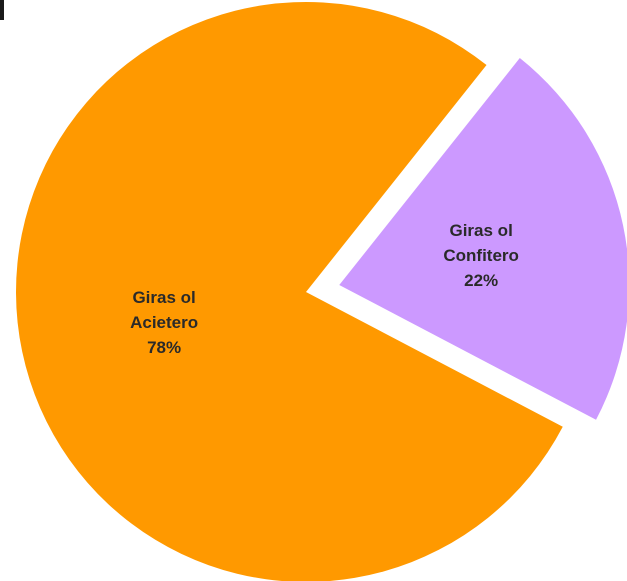 This screenshot has width=627, height=581. I want to click on pie-label-giras-ol-acietero: Giras ol Acietero 78%, so click(164, 322).